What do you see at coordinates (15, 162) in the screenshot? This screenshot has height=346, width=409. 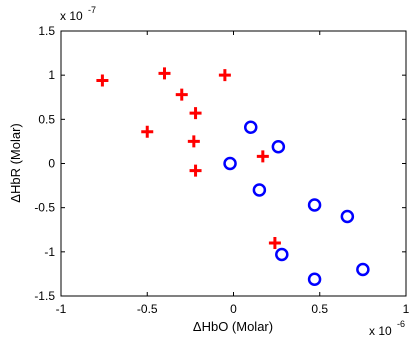 I see `y-axis-label: ΔHbR (Molar)` at bounding box center [15, 162].